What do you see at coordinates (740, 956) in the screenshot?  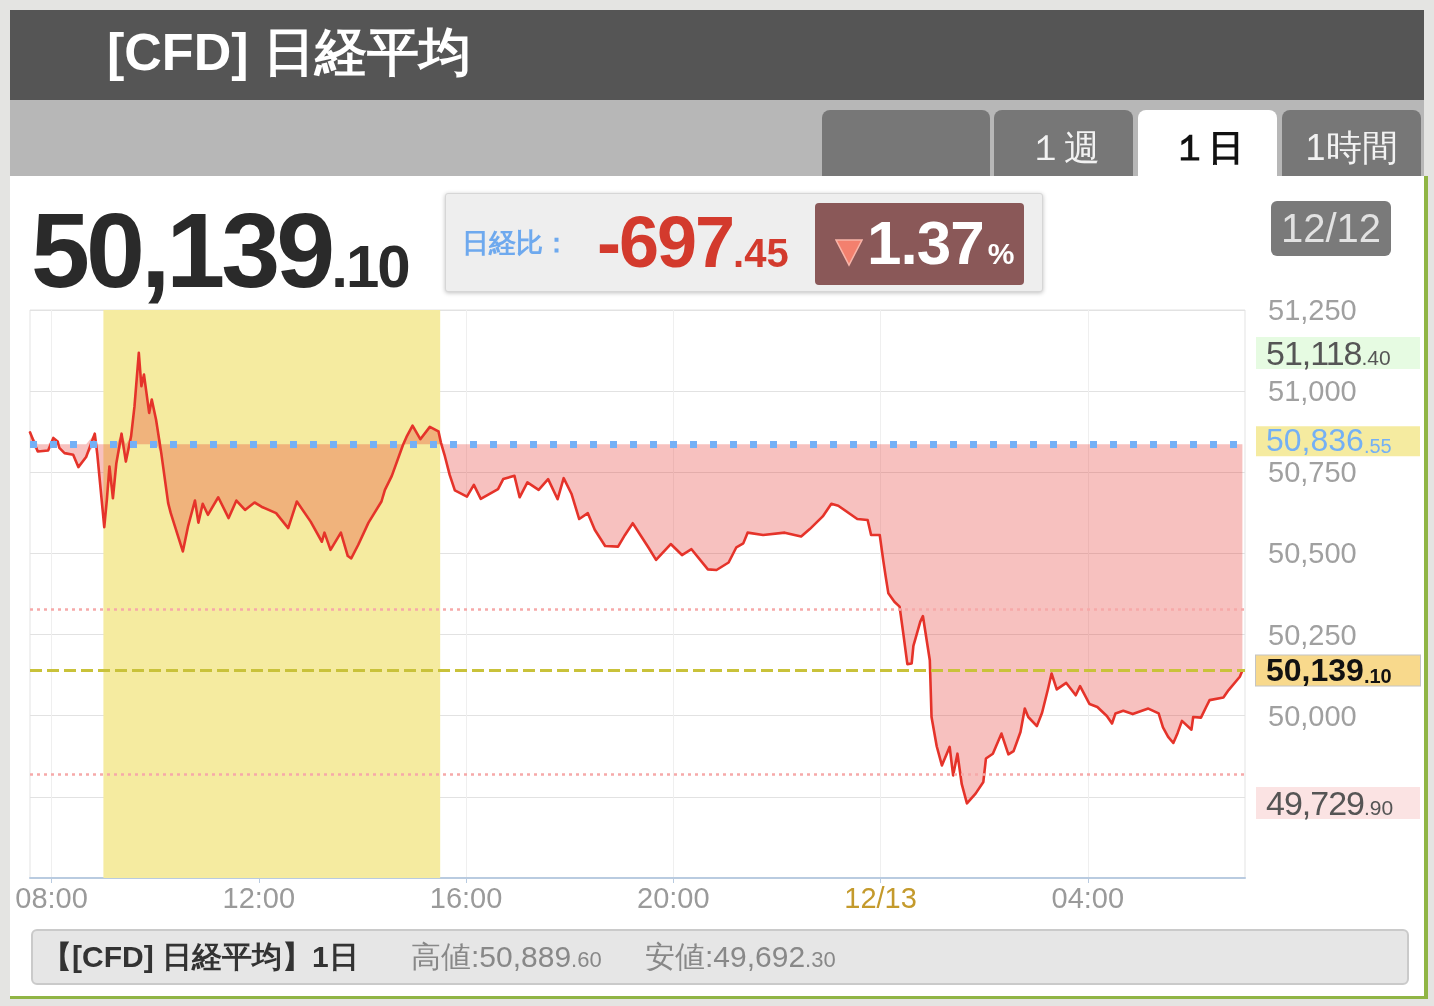 I see `text: 安値:49,692.30` at bounding box center [740, 956].